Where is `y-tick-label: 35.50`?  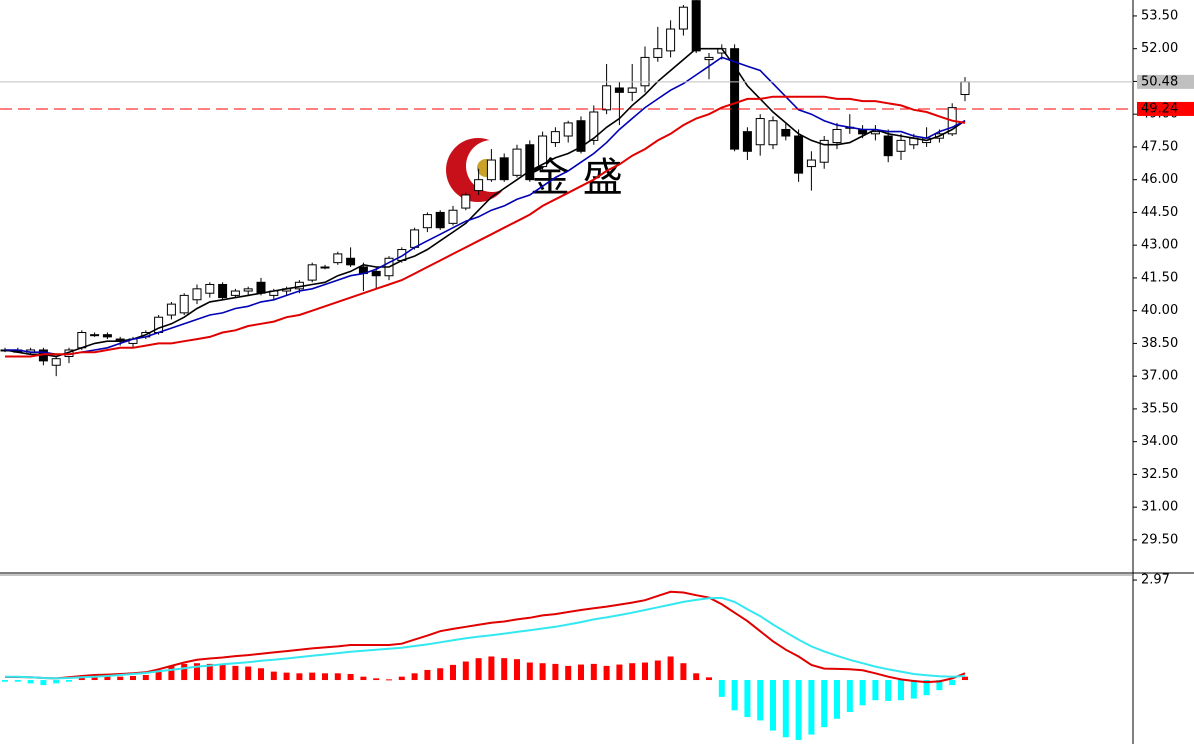
y-tick-label: 35.50 is located at coordinates (1159, 408).